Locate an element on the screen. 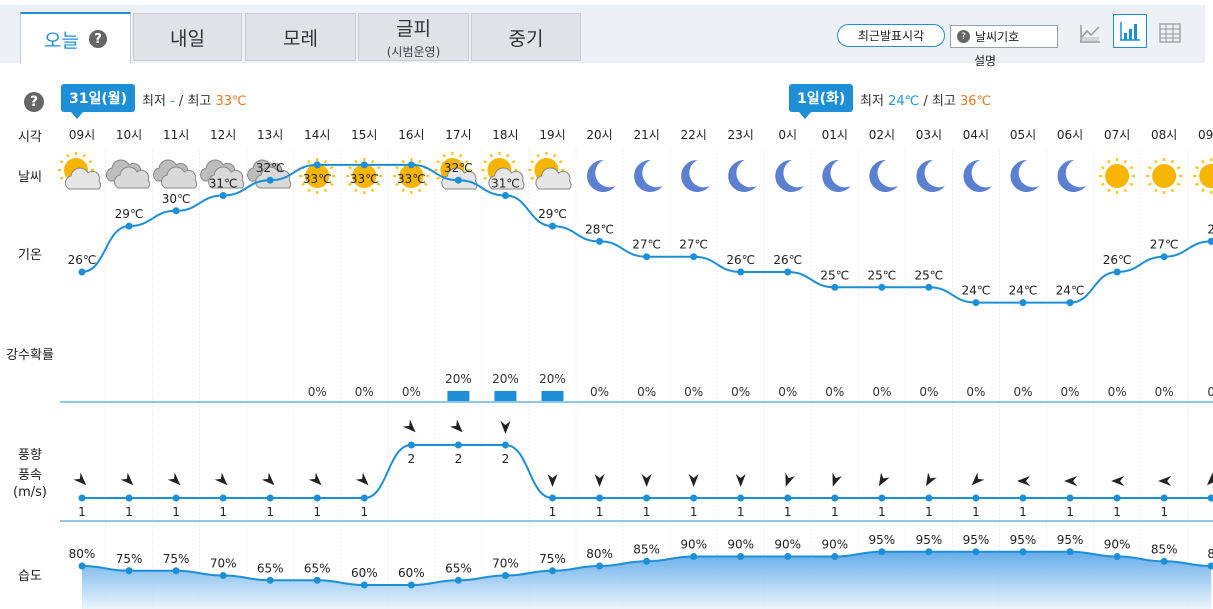 The height and width of the screenshot is (609, 1213). hour-label: 05시 is located at coordinates (1023, 135).